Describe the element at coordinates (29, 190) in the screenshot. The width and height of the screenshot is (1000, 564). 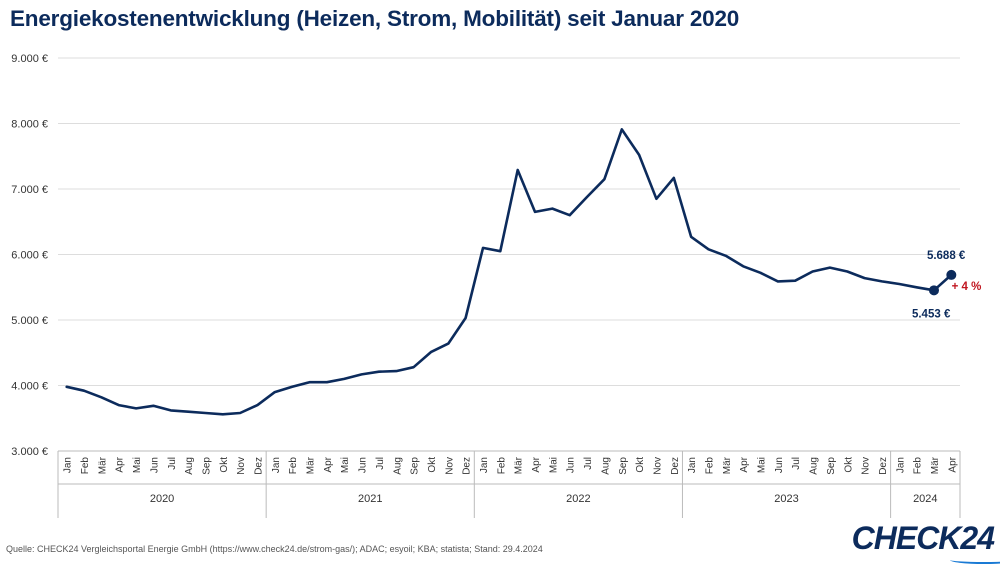
I see `y-tick-label: 7.000 €` at that location.